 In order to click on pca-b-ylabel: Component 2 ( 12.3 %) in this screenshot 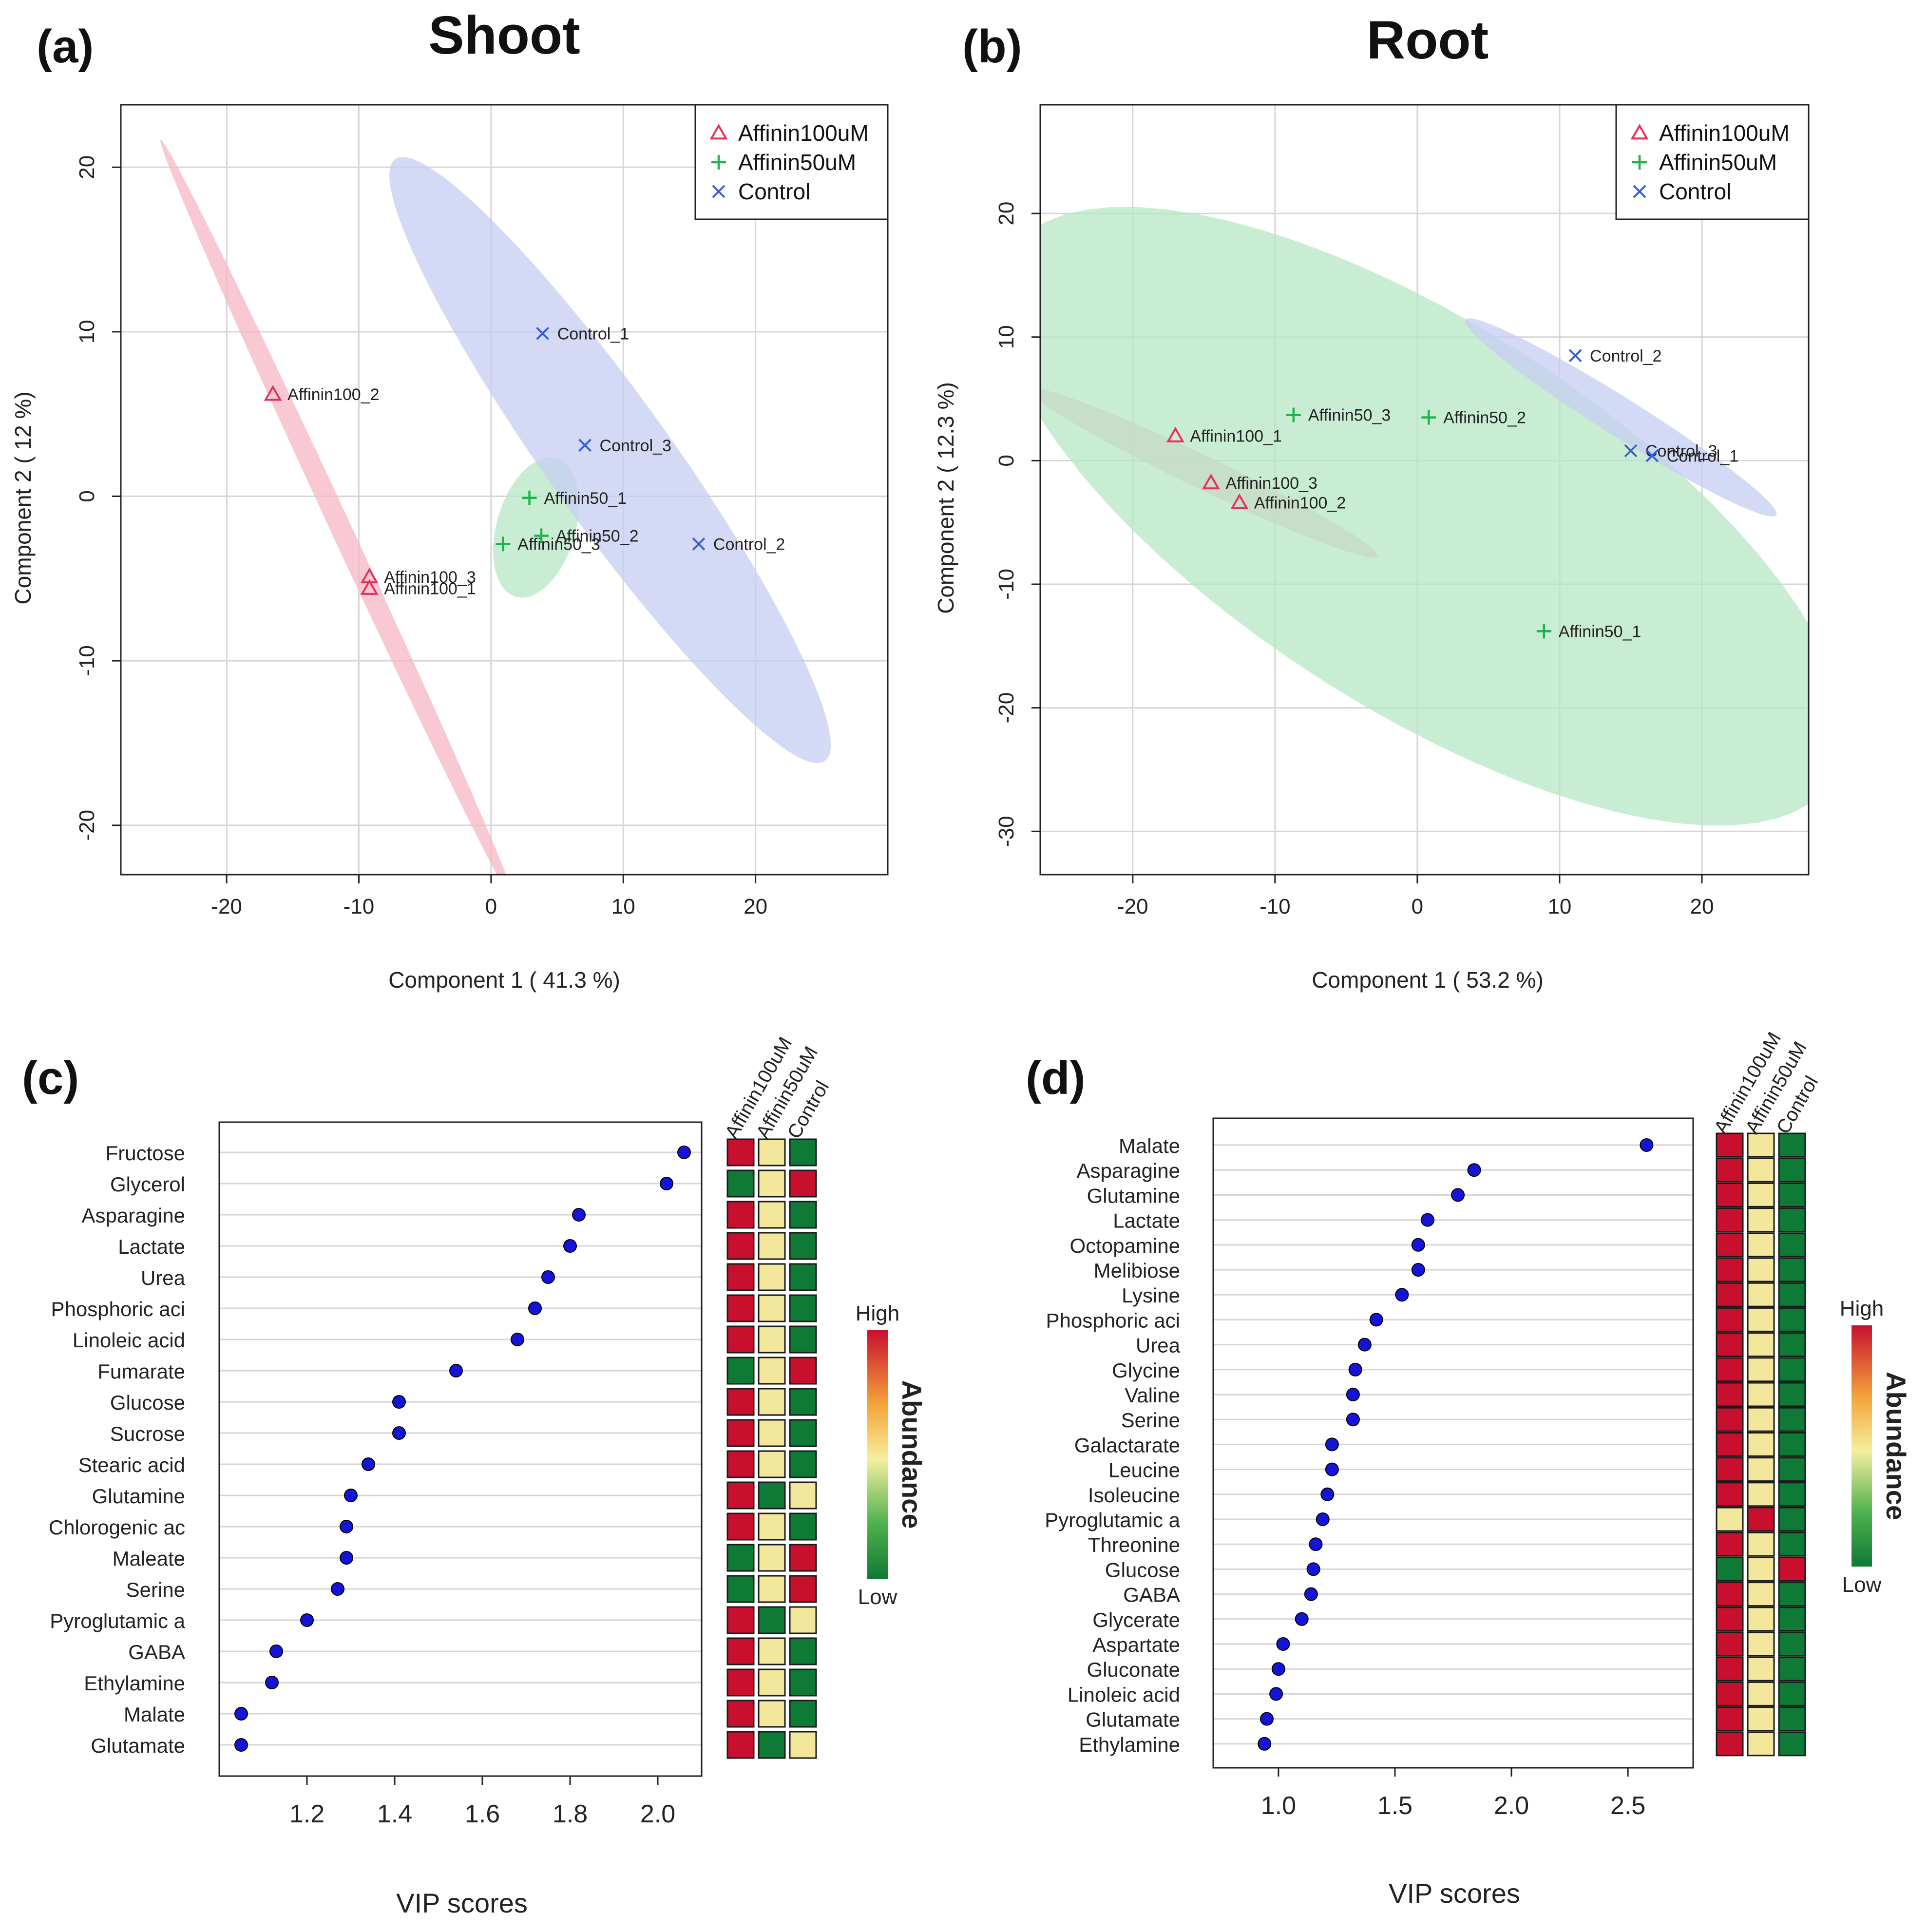, I will do `click(945, 498)`.